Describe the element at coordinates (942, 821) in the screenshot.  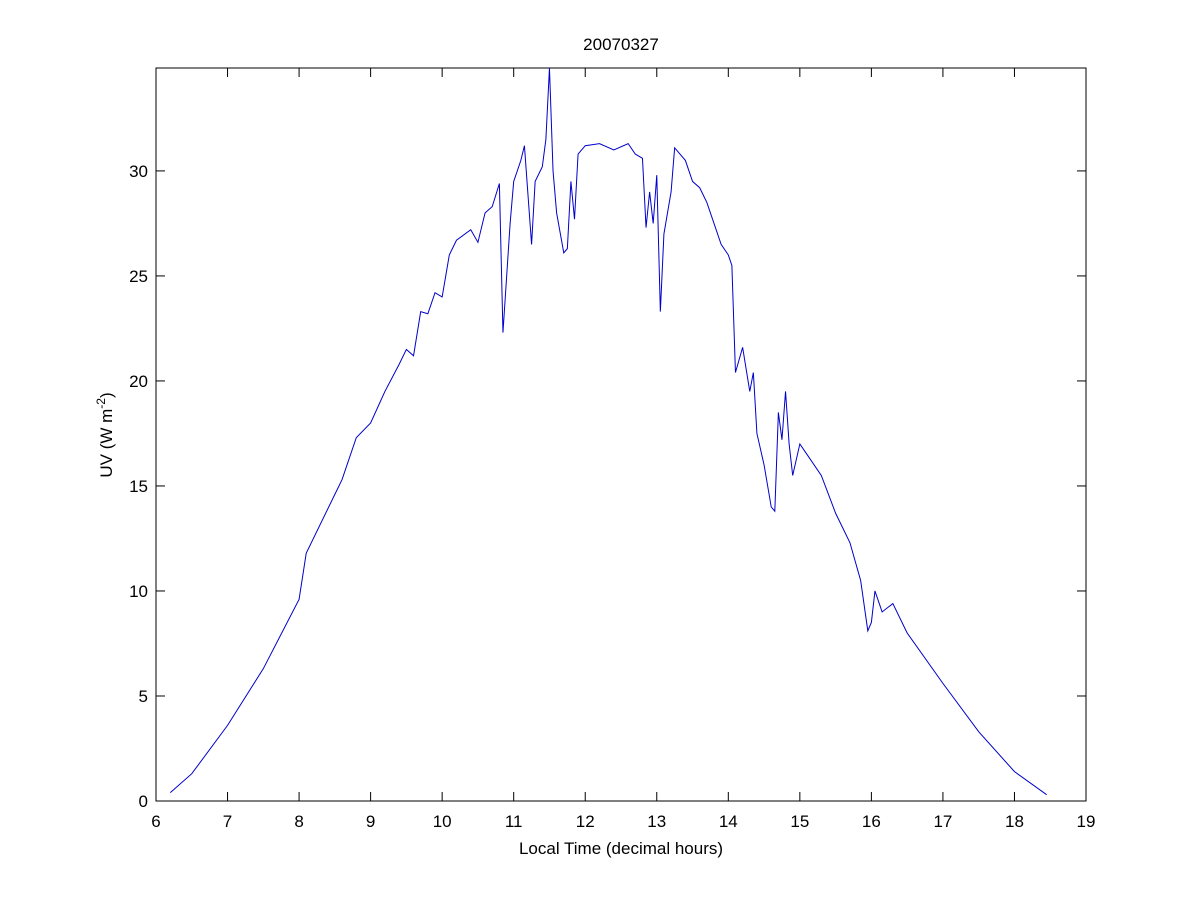
I see `x-tick-label: 17` at that location.